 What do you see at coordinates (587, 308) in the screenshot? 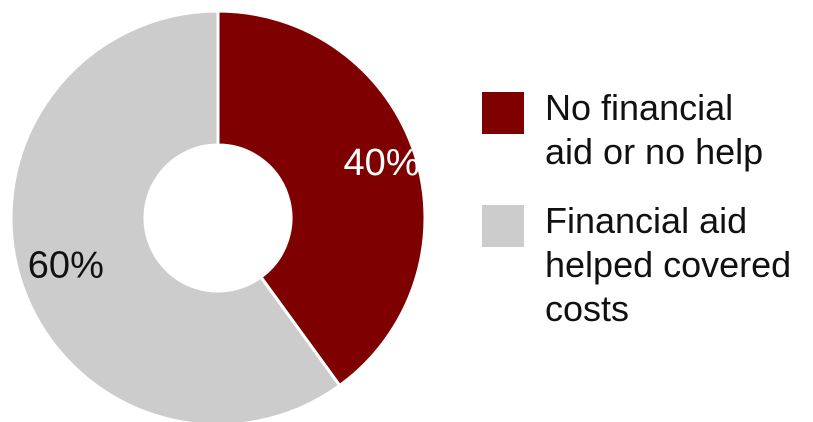
I see `legend-line: costs` at bounding box center [587, 308].